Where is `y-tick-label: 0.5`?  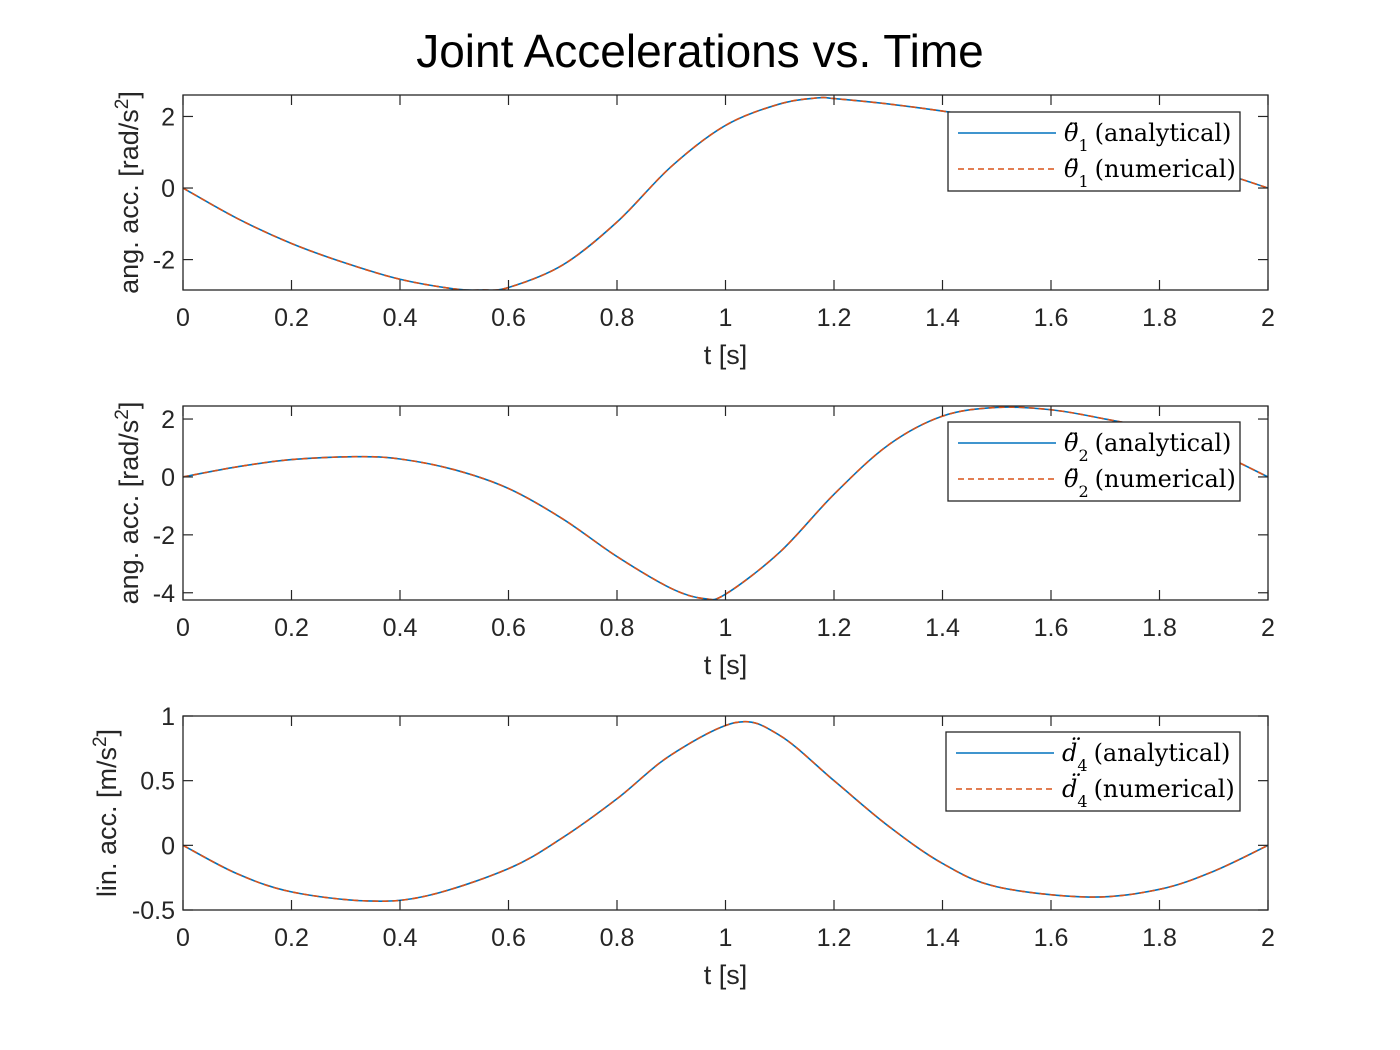 y-tick-label: 0.5 is located at coordinates (157, 782).